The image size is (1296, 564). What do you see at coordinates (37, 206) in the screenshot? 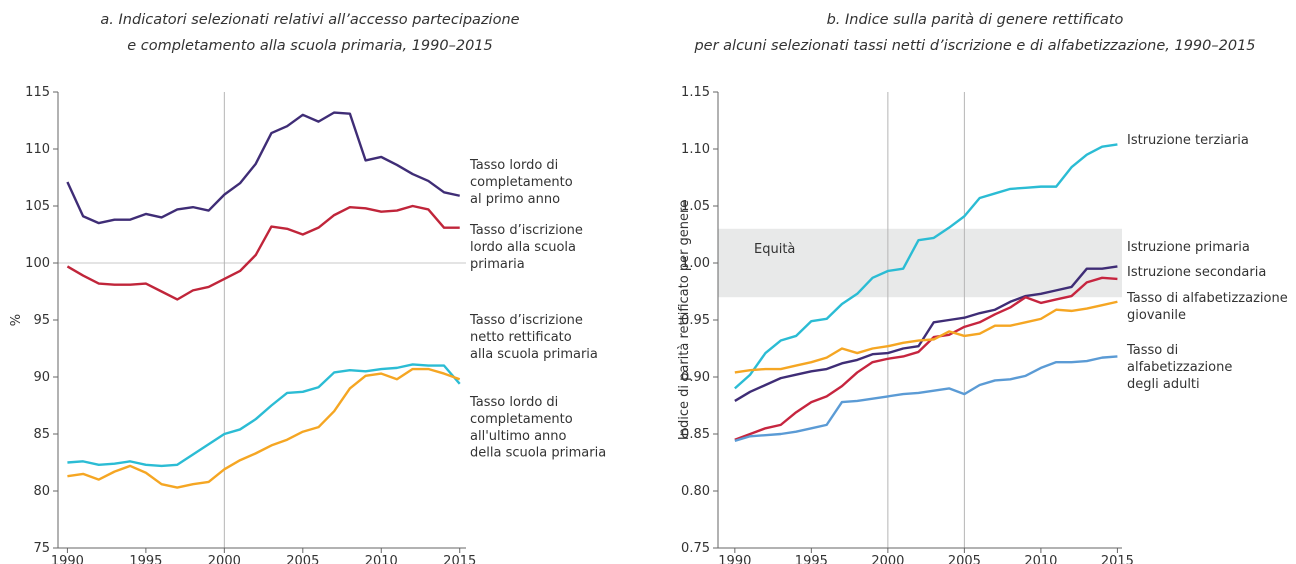
I see `y-tick-label: 105` at bounding box center [37, 206].